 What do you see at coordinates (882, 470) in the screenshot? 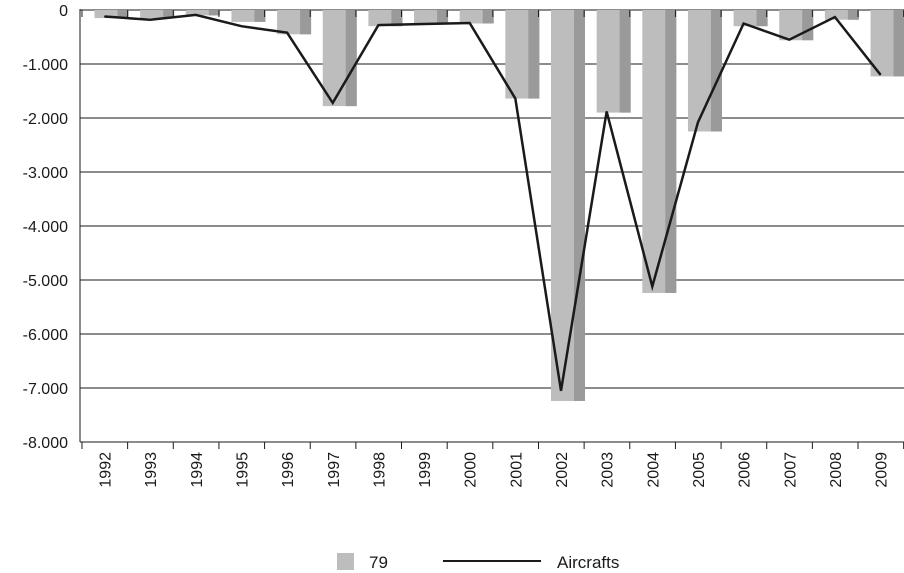
I see `x-tick-label: 2009` at bounding box center [882, 470].